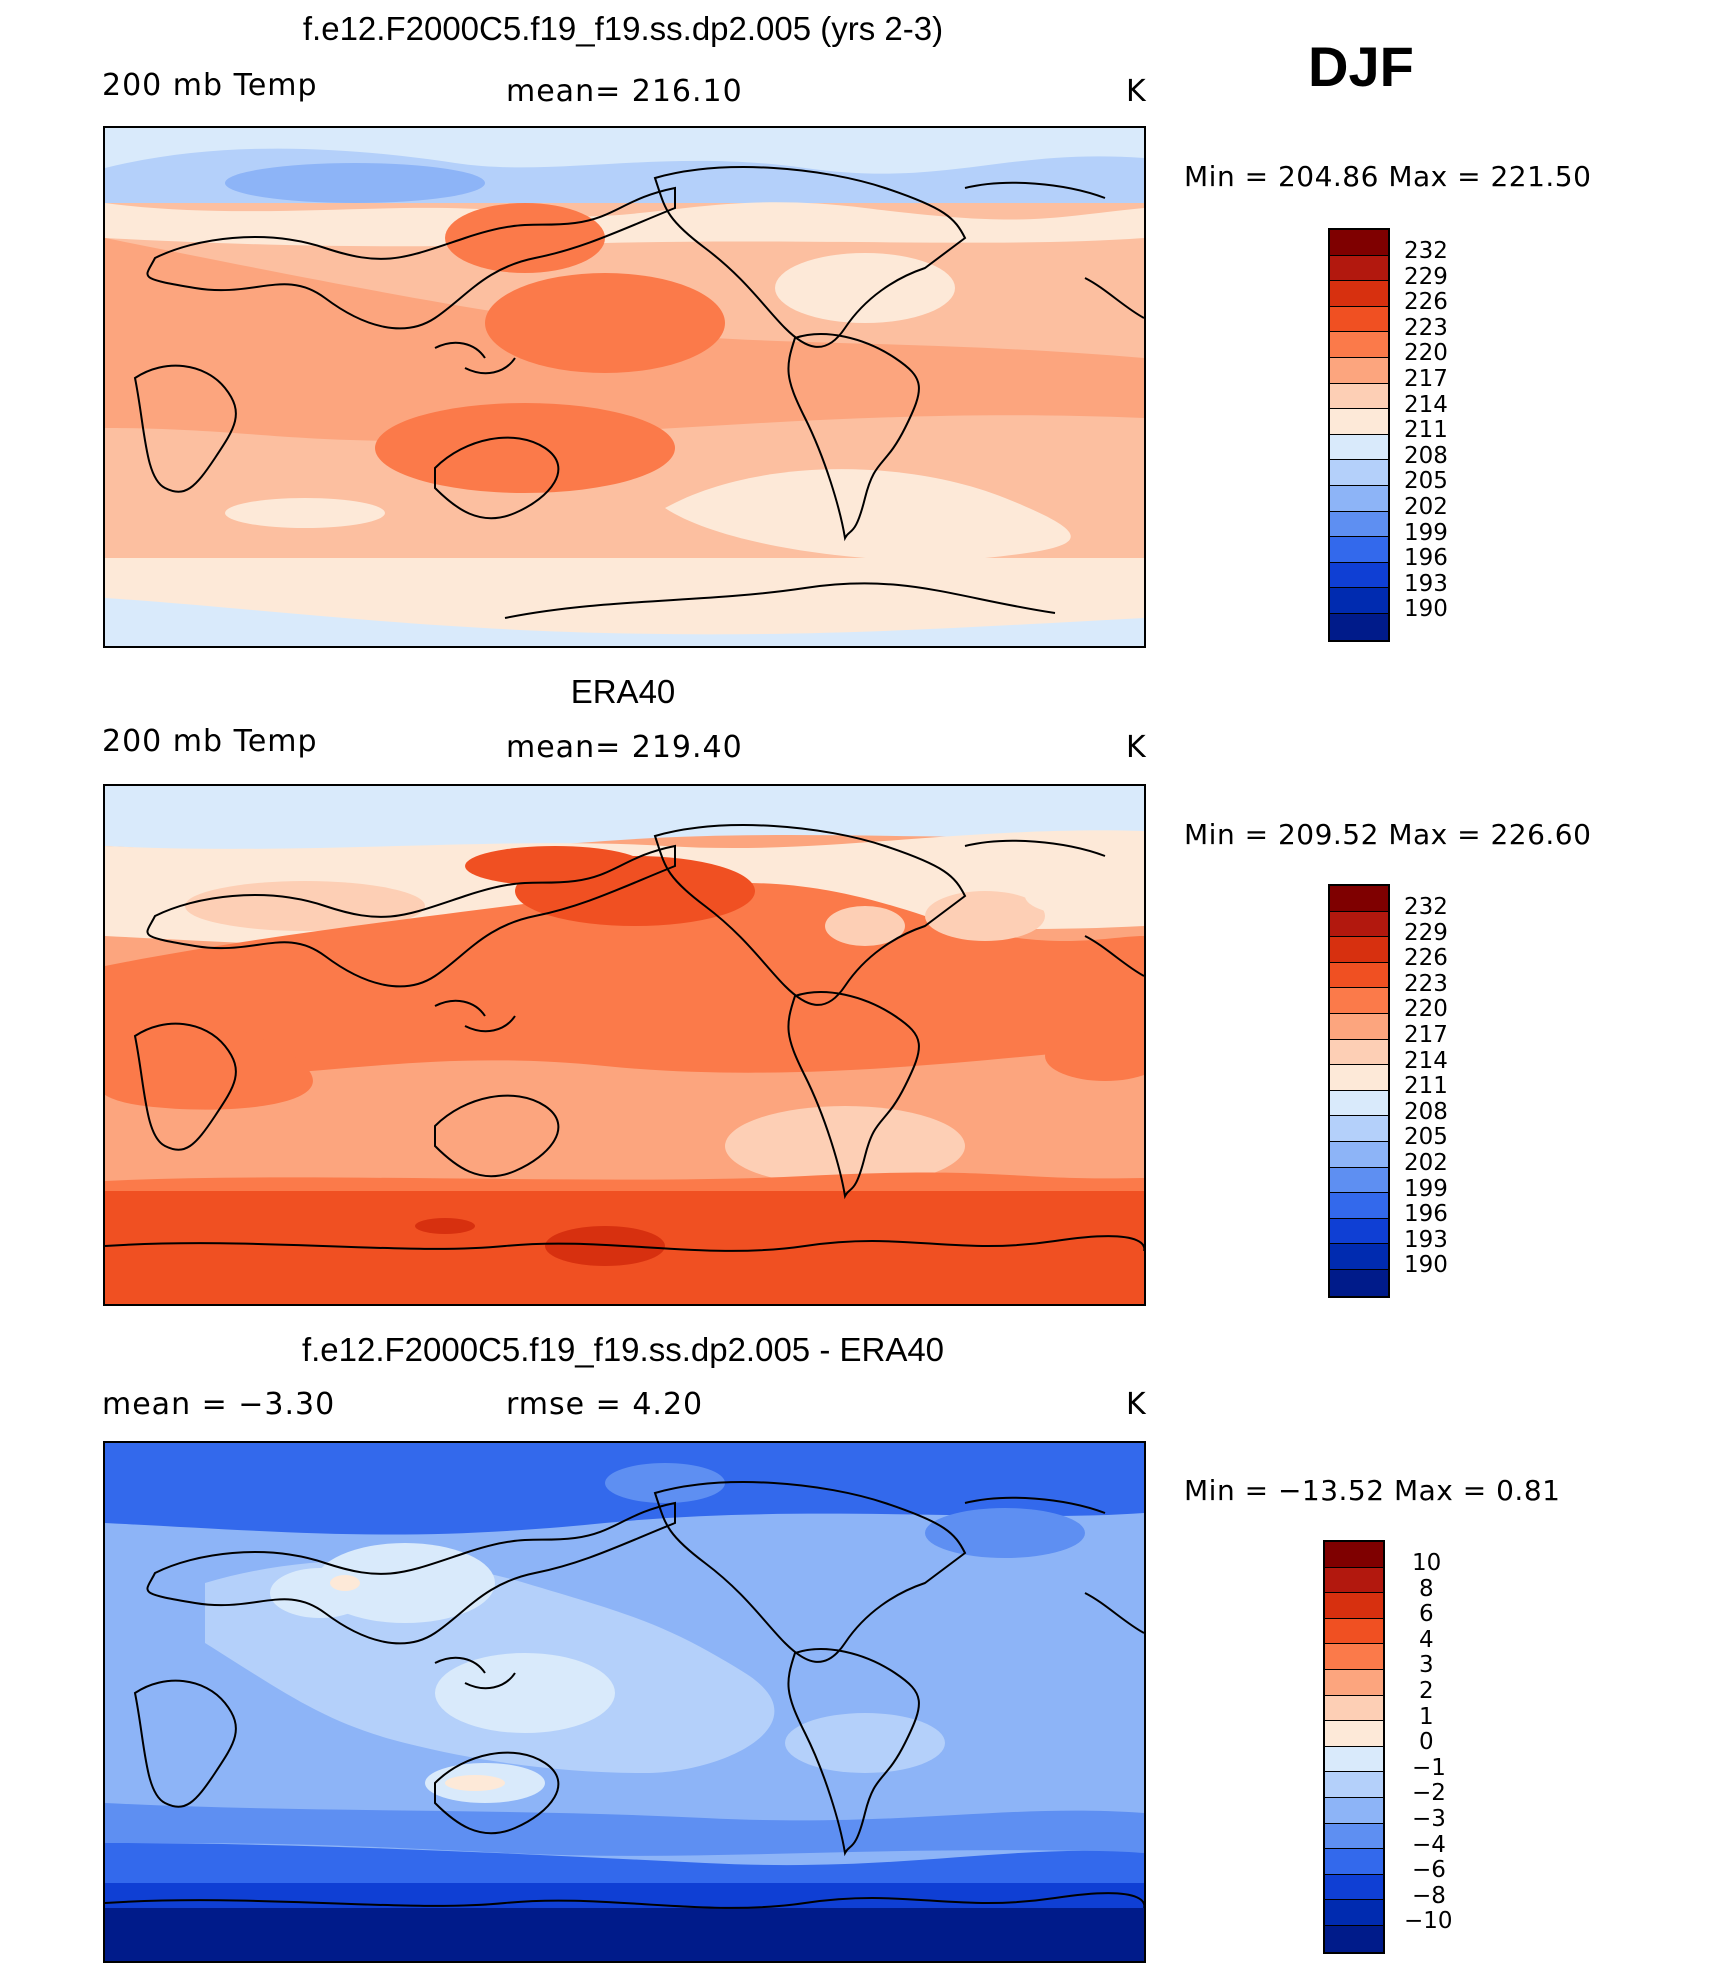  What do you see at coordinates (1426, 276) in the screenshot?
I see `colorbar-tick: 229` at bounding box center [1426, 276].